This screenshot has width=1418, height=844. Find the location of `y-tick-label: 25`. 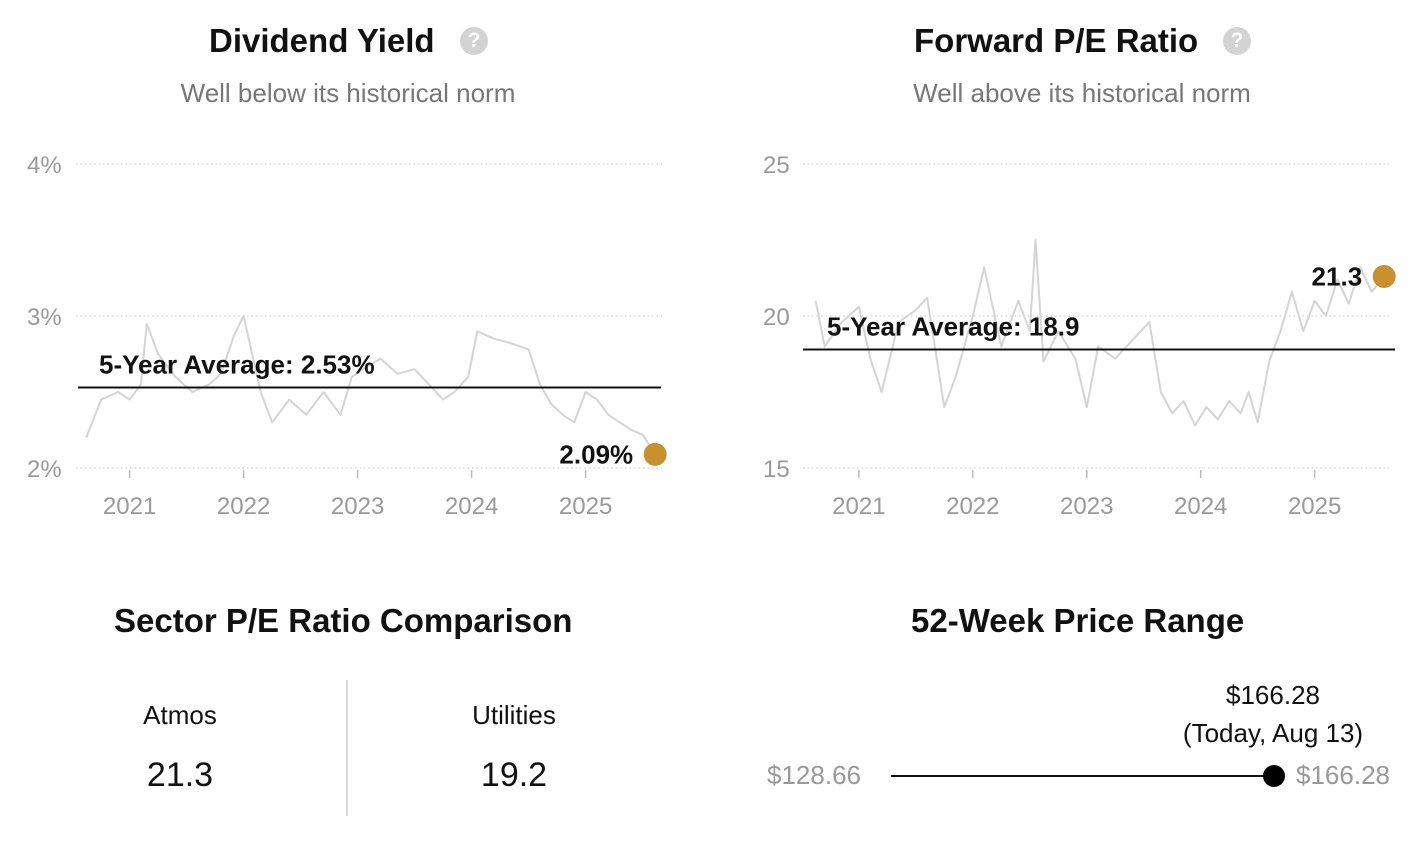

y-tick-label: 25 is located at coordinates (776, 165).